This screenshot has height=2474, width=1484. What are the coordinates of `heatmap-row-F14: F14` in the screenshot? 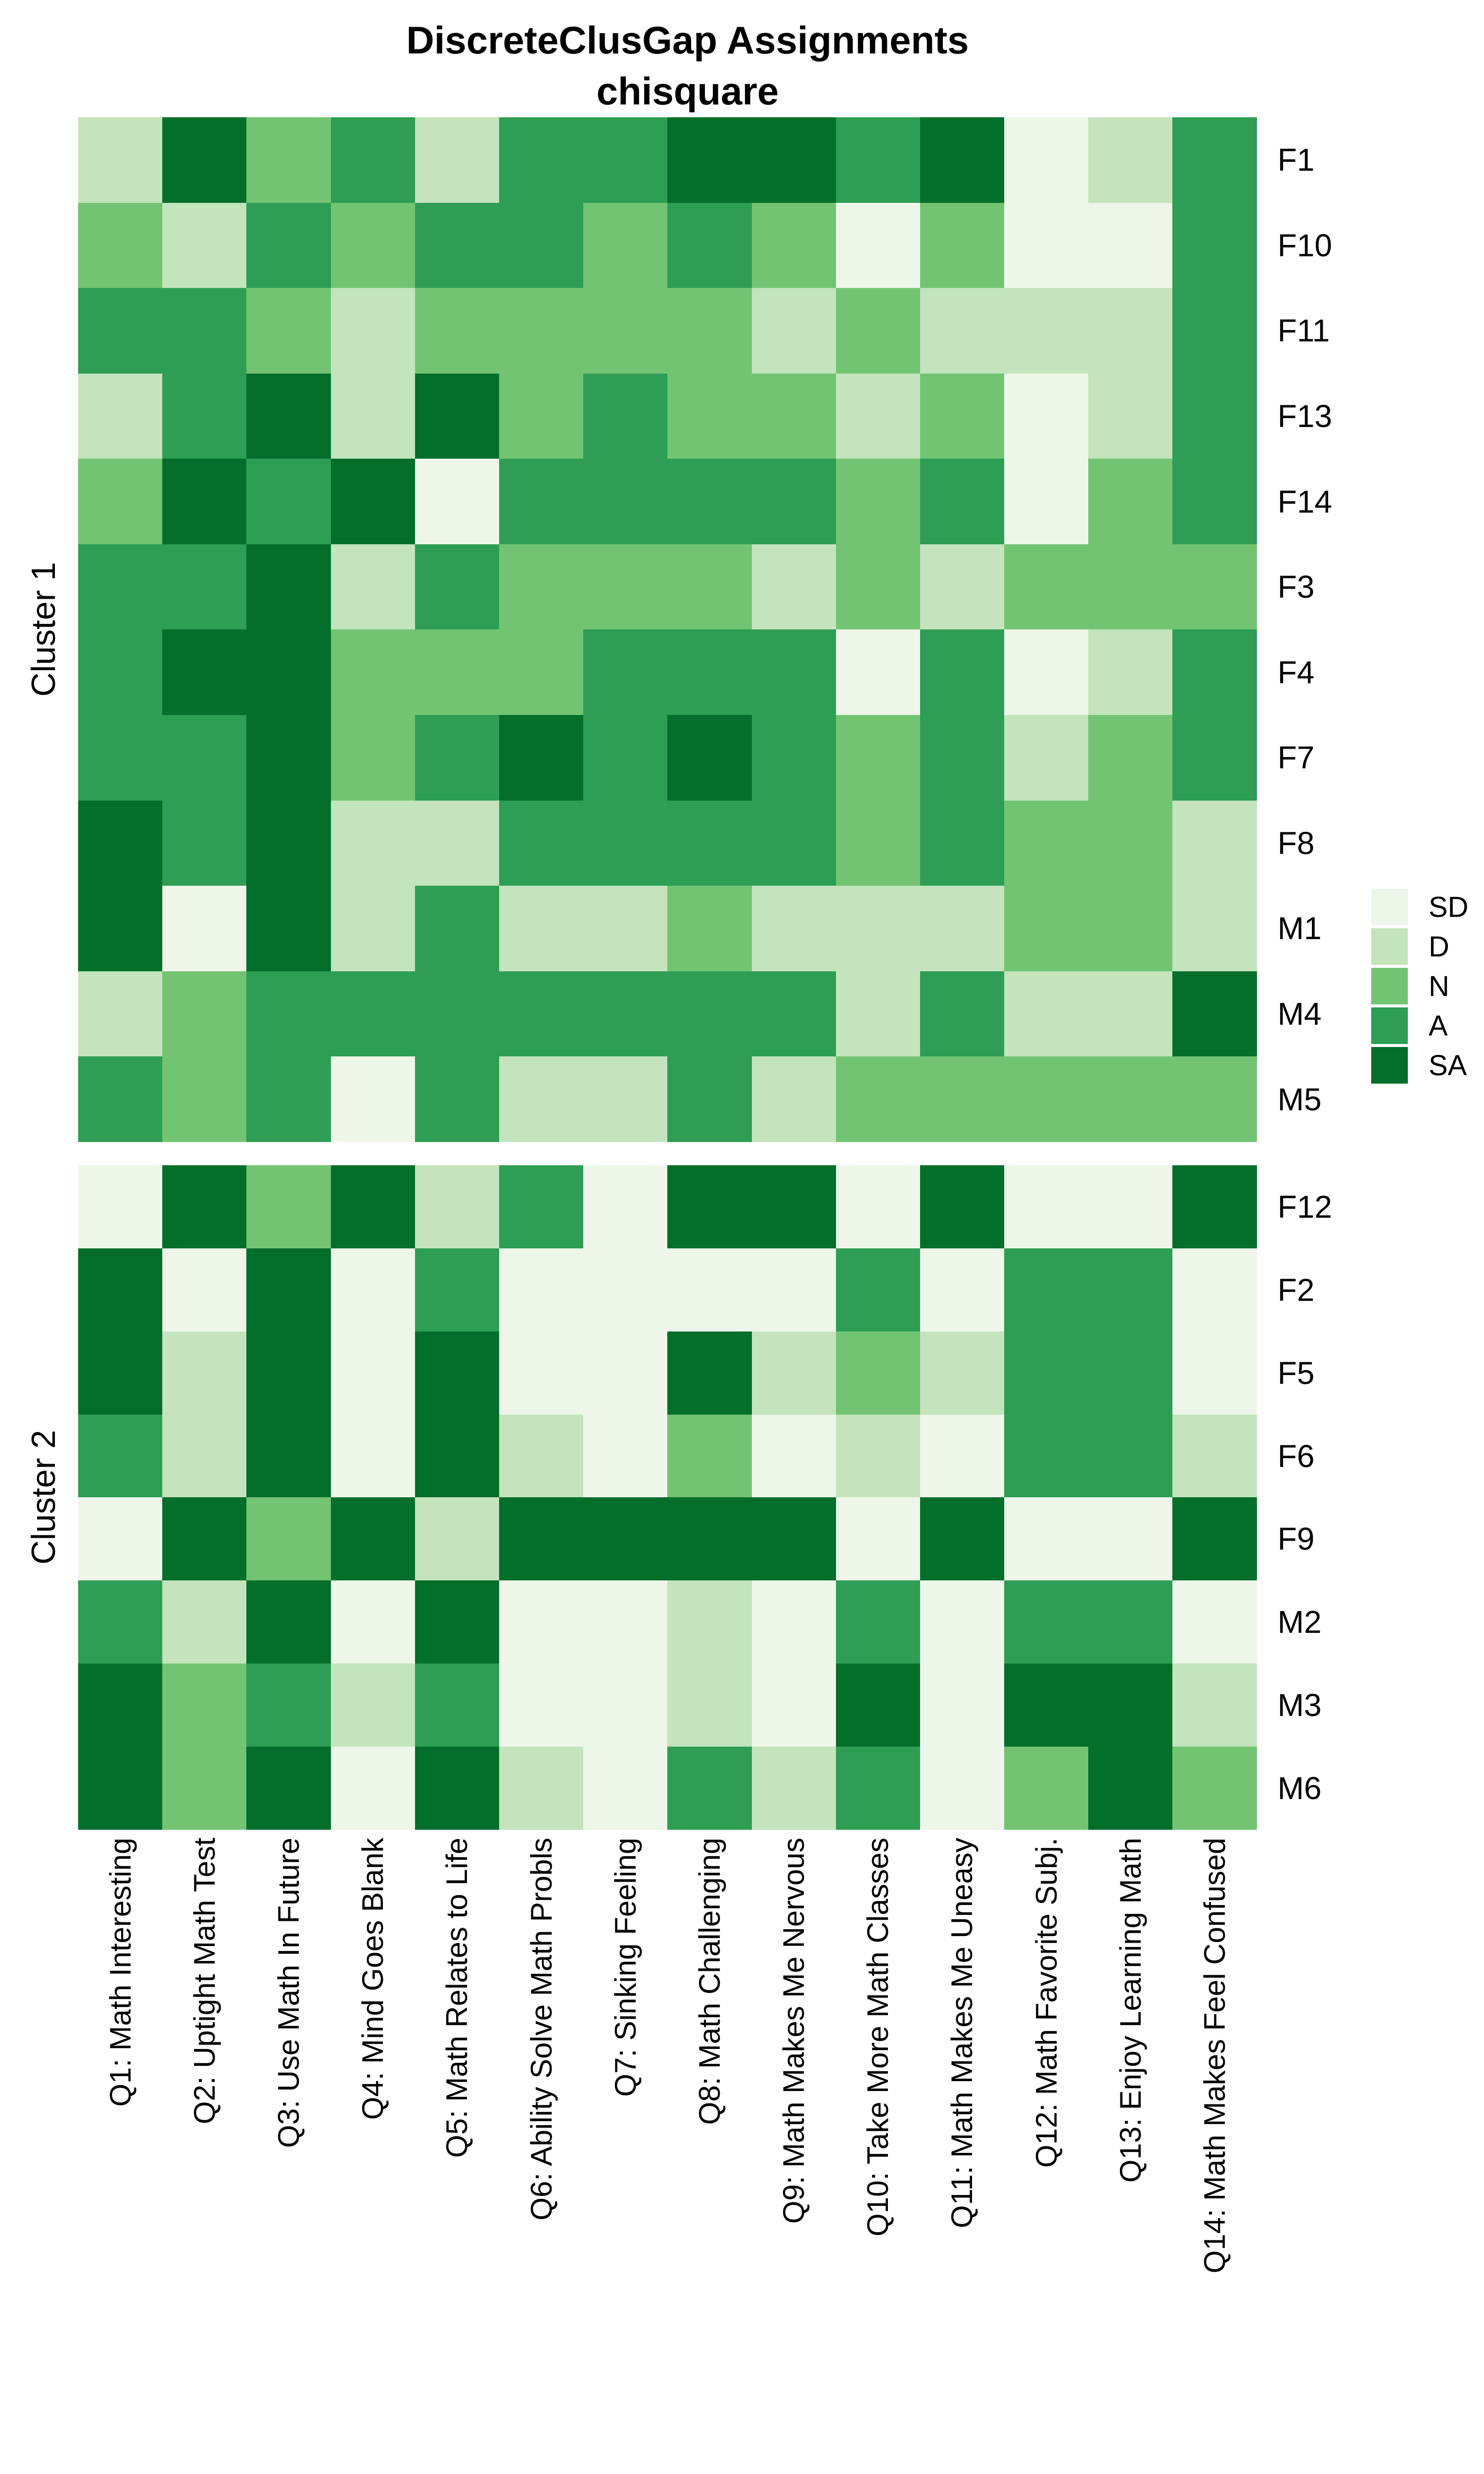 It's located at (705, 502).